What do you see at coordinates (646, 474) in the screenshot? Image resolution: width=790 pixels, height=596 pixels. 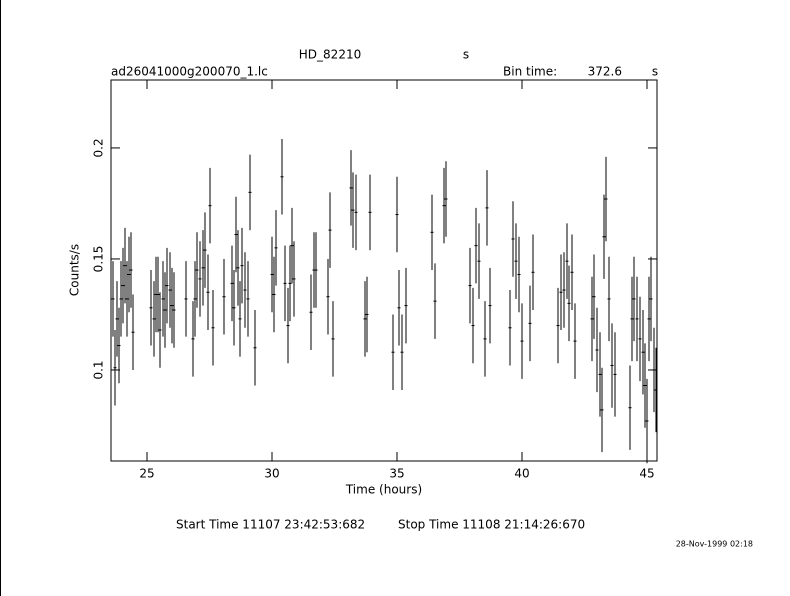 I see `x-tick-label: 45` at bounding box center [646, 474].